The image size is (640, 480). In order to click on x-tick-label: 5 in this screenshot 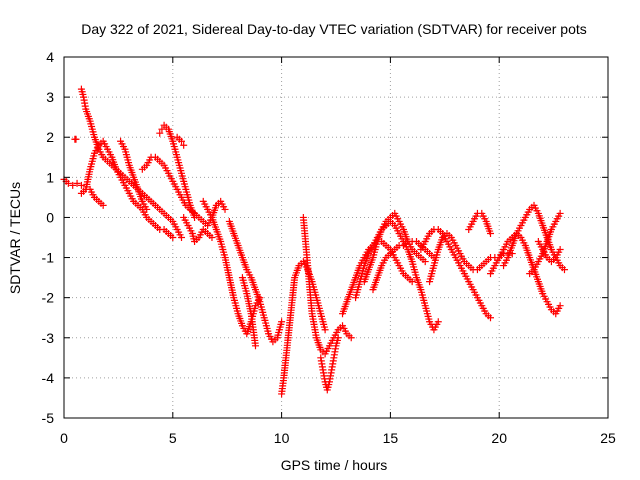, I will do `click(173, 438)`.